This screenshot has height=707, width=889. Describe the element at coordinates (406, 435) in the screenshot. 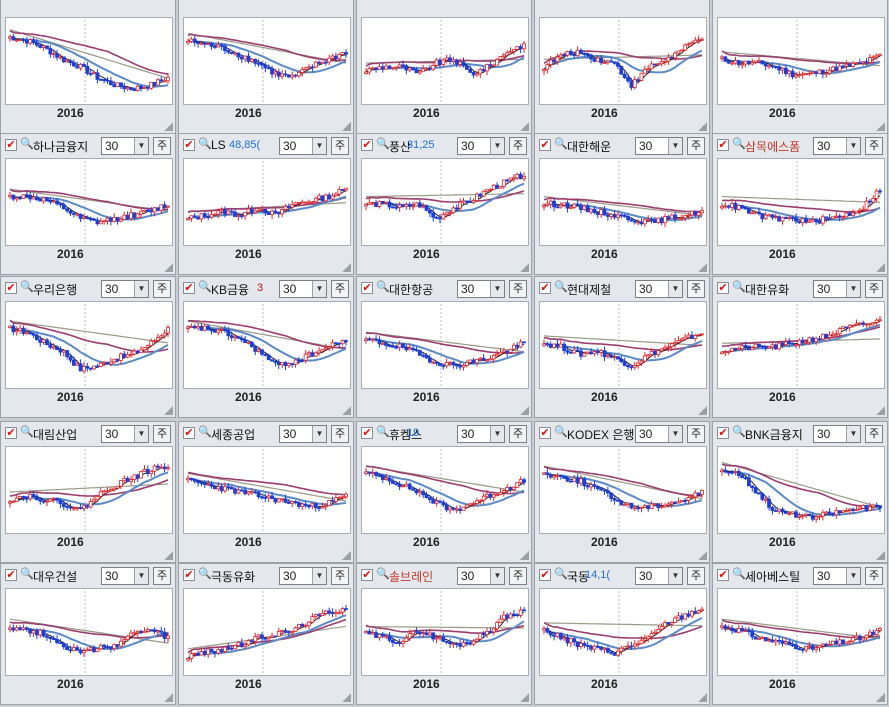

I see `stock-name: 휴켐스` at that location.